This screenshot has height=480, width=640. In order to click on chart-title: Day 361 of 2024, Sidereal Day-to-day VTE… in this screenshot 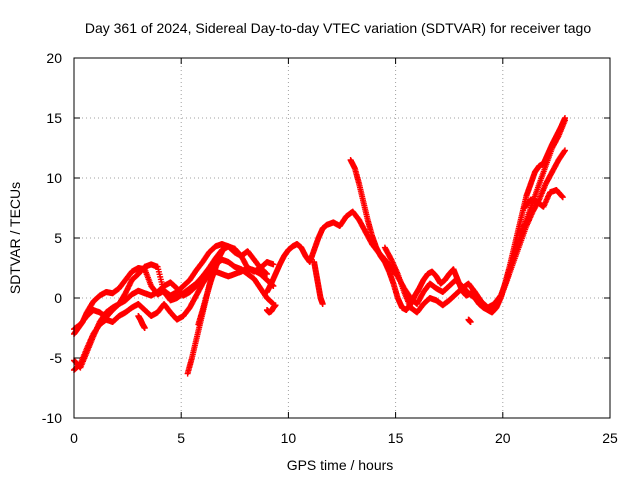, I will do `click(338, 28)`.